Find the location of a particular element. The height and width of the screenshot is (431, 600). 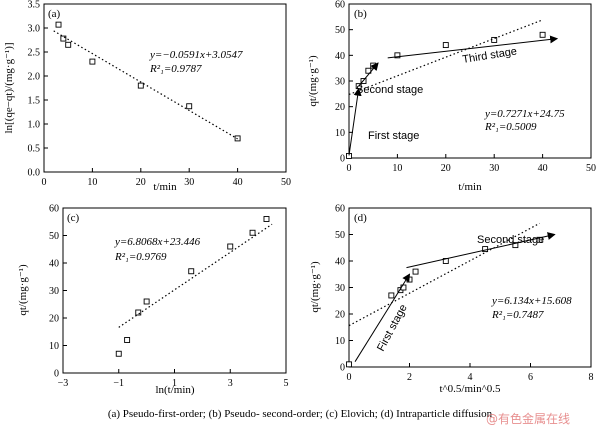

y-axis-label: ln[(qe−qt)/(mg·g⁻¹)] is located at coordinates (9, 87).